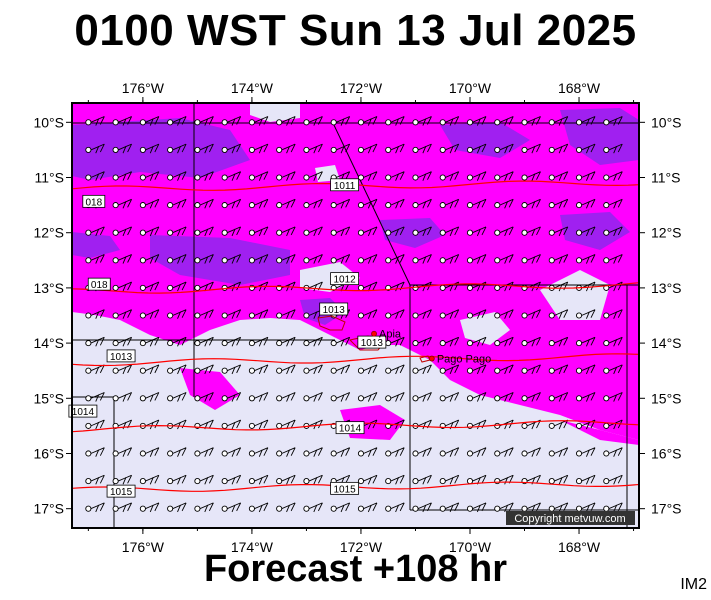 The height and width of the screenshot is (600, 711). I want to click on latitude-label: 12°S, so click(48, 233).